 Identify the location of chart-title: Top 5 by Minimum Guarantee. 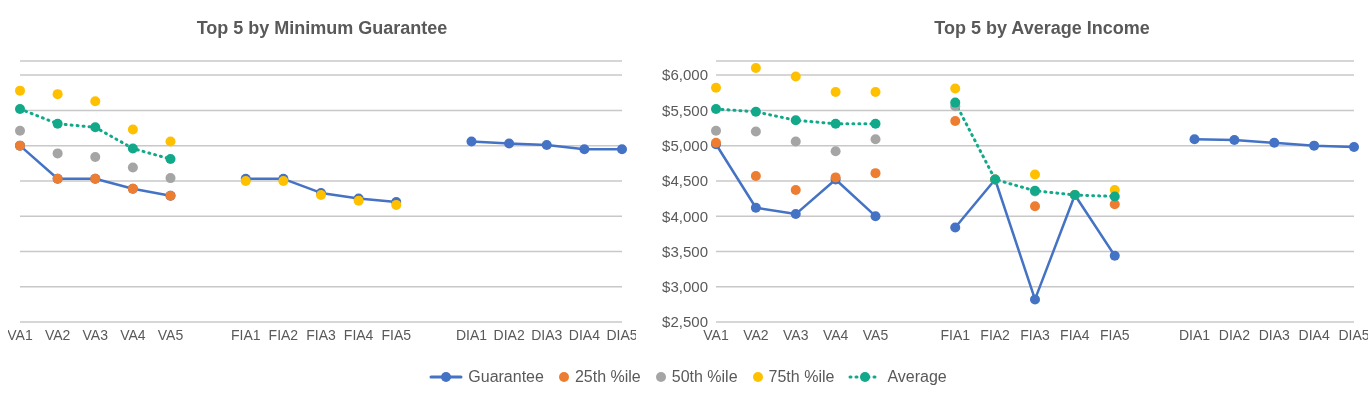
(322, 28).